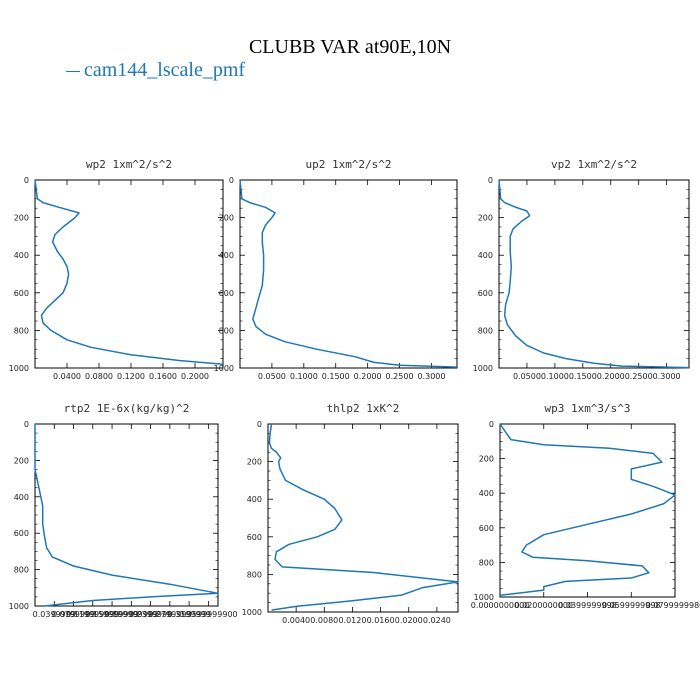  Describe the element at coordinates (350, 47) in the screenshot. I see `figure-title: CLUBB VAR at90E,10N` at that location.